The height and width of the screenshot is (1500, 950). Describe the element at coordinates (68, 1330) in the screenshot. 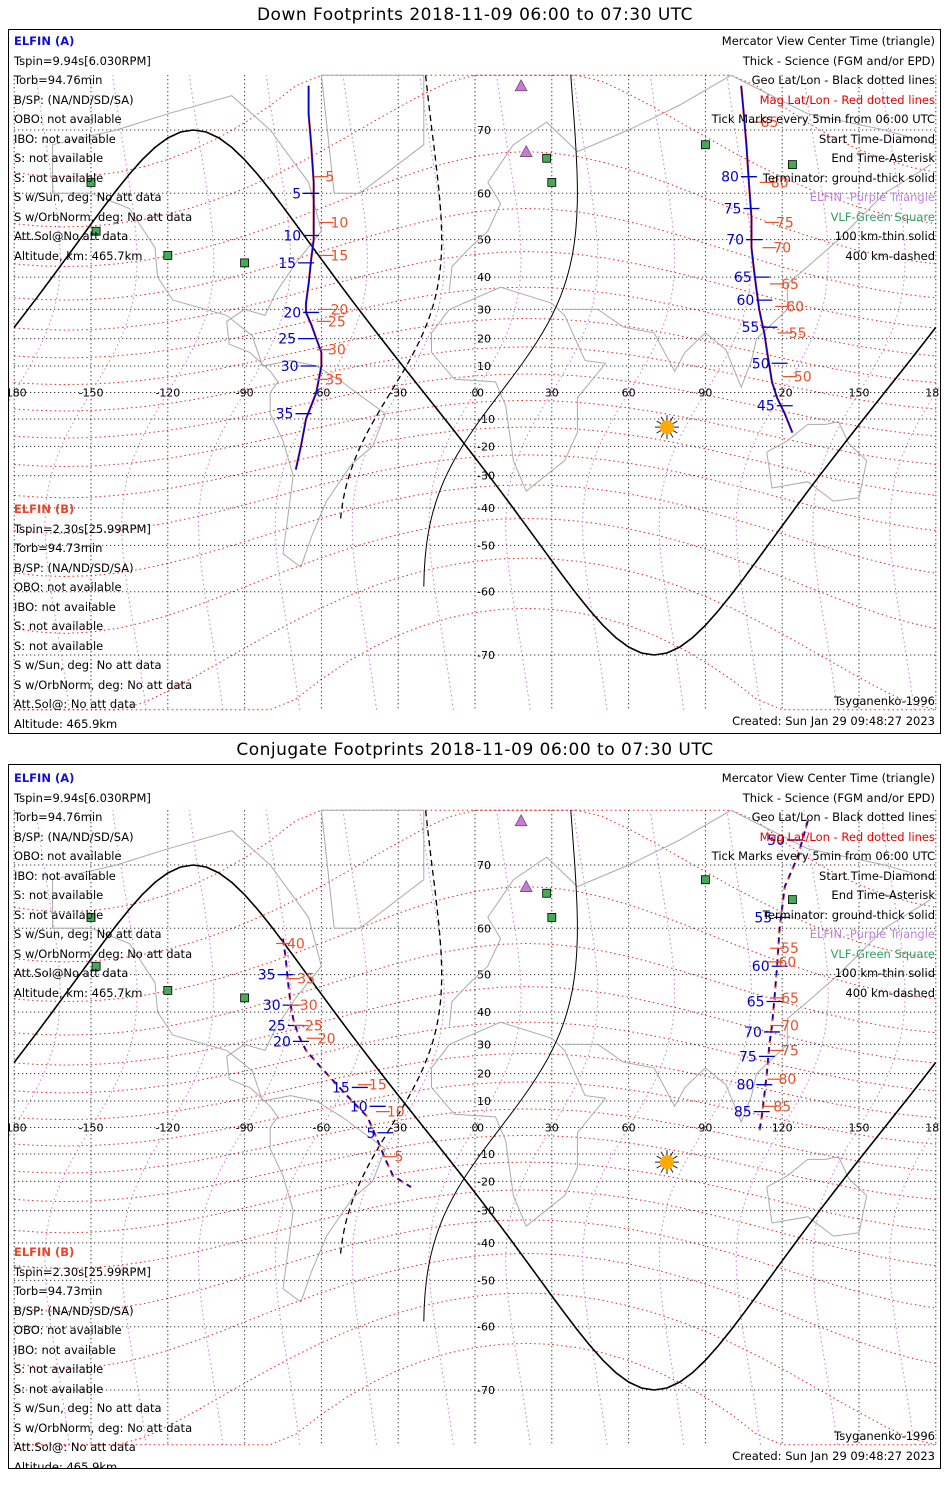

I see `elfin-b-obo: OBO: not available` at that location.